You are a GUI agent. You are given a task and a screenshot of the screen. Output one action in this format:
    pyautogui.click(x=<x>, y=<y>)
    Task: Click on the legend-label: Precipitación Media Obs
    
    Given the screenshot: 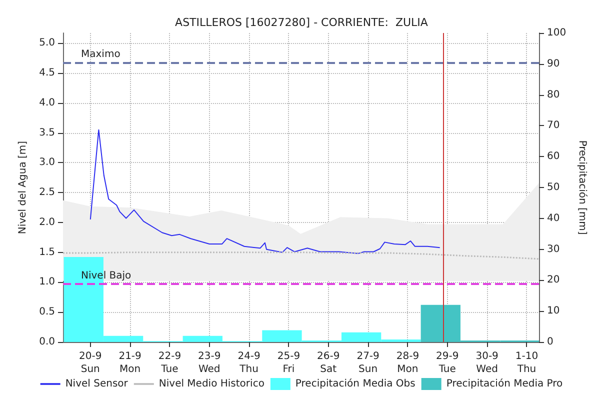 What is the action you would take?
    pyautogui.click(x=355, y=384)
    